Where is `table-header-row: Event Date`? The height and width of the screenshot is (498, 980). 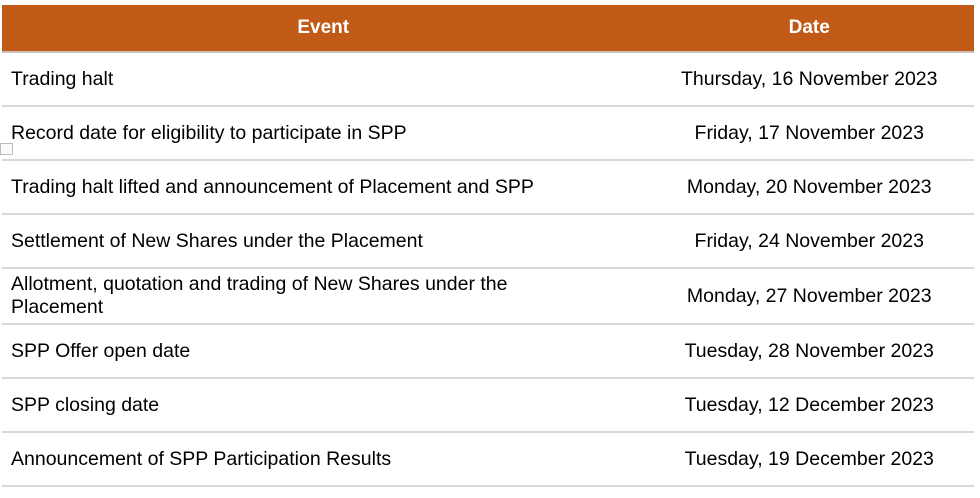 table-header-row: Event Date is located at coordinates (488, 29).